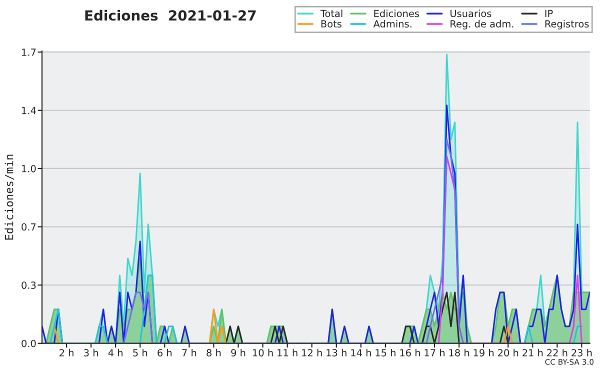 This screenshot has height=370, width=600. Describe the element at coordinates (115, 352) in the screenshot. I see `x-tick-label: 4 h` at that location.